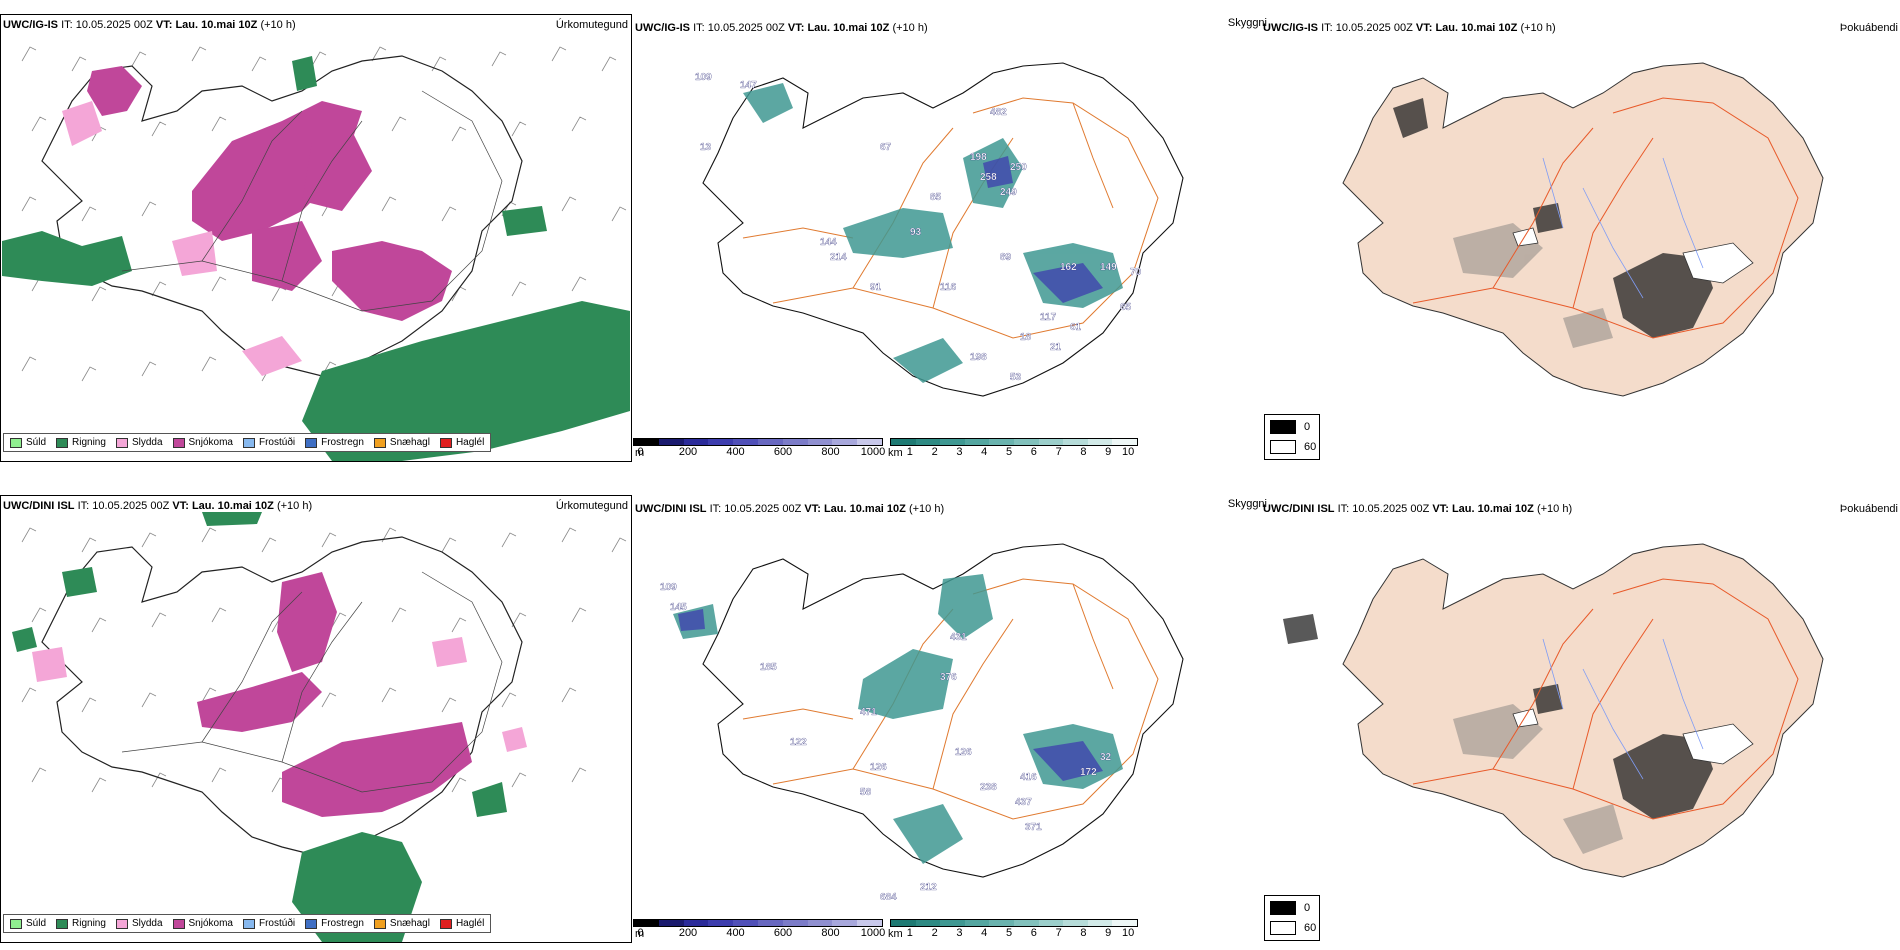 This screenshot has height=950, width=1900. I want to click on visibility-map-top, so click(943, 229).